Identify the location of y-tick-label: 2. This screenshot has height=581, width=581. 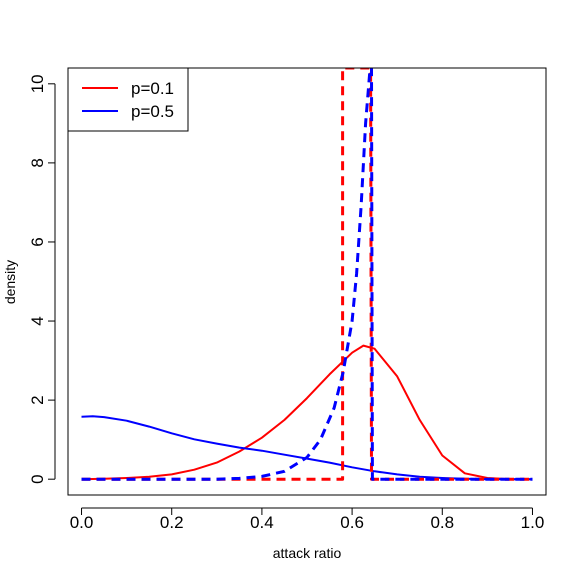
(37, 399).